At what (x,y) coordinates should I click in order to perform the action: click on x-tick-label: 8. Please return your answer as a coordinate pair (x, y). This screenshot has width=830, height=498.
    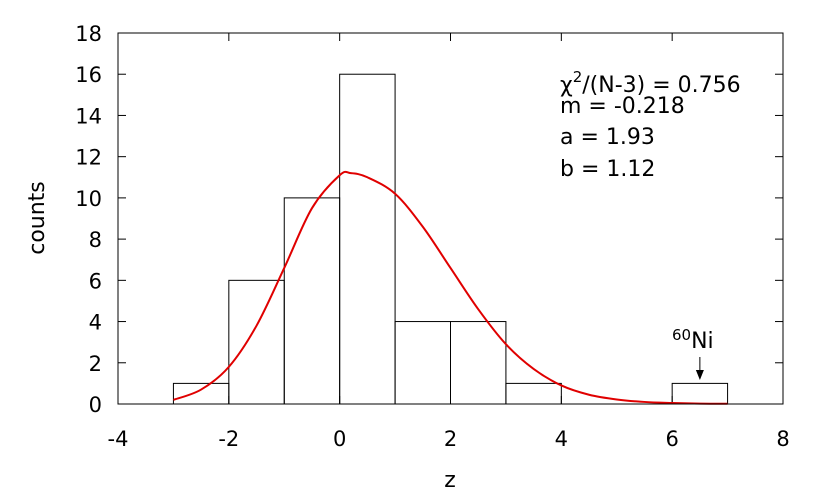
    Looking at the image, I should click on (782, 439).